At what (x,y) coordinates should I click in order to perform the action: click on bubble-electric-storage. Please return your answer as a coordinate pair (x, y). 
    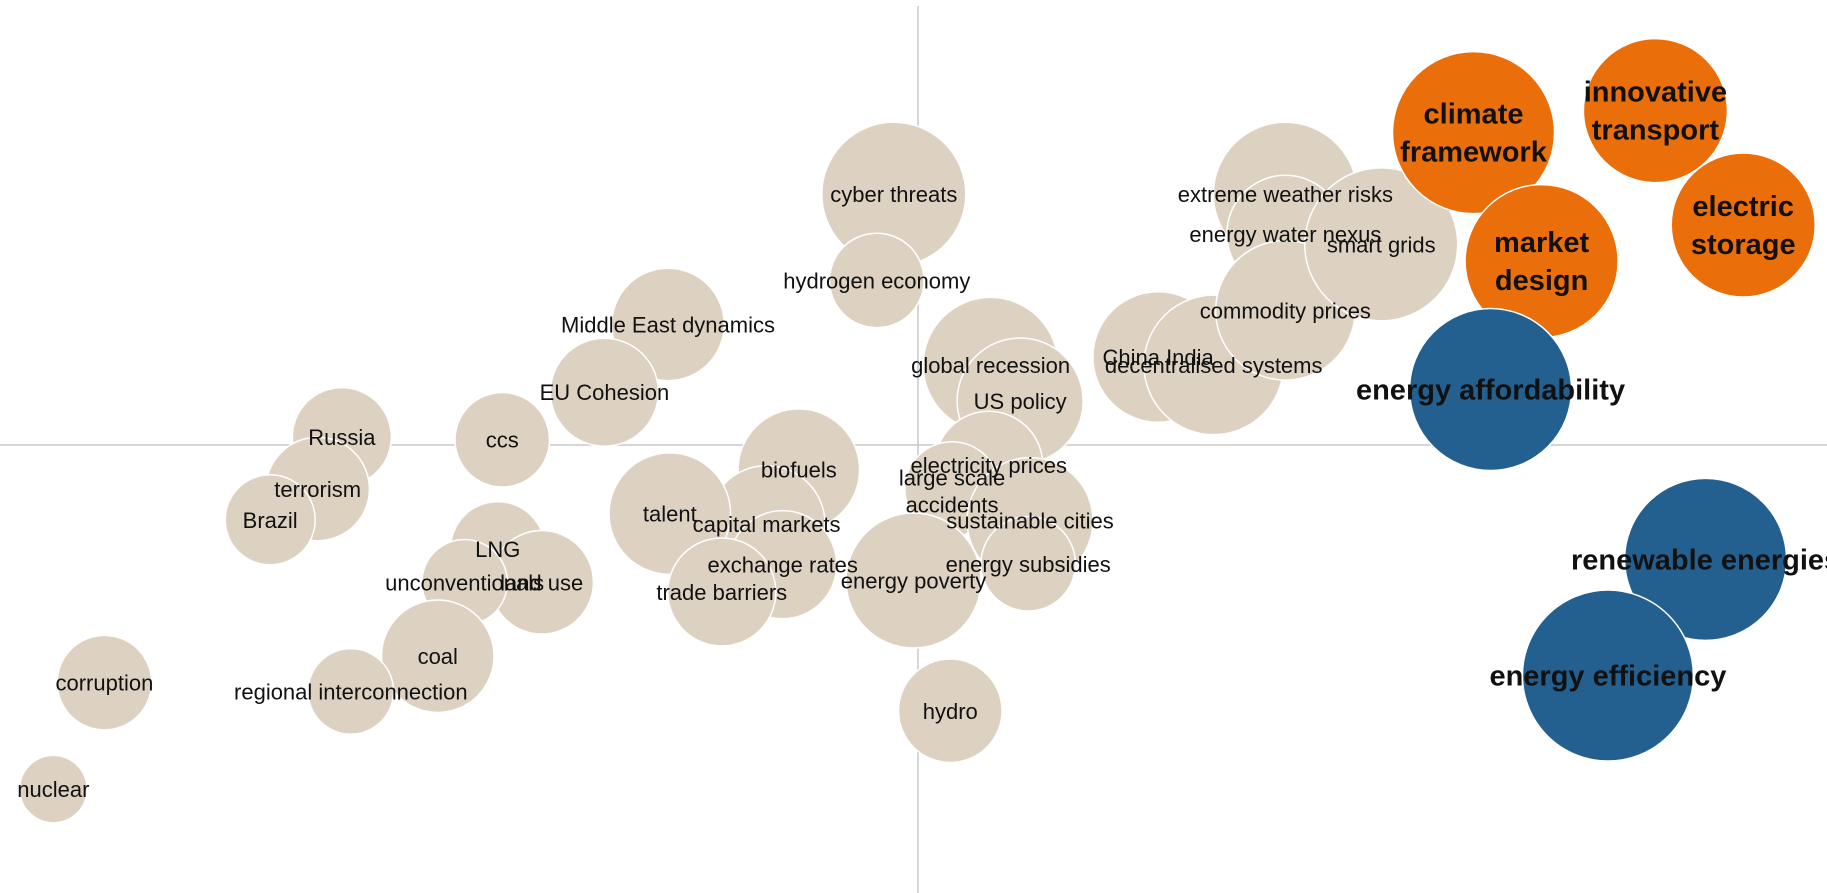
    Looking at the image, I should click on (1743, 225).